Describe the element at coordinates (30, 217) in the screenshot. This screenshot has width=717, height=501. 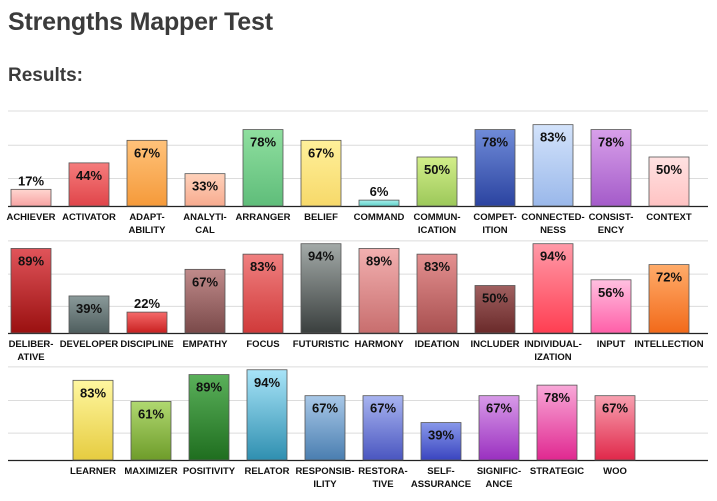
I see `category-label: ACHIEVER` at that location.